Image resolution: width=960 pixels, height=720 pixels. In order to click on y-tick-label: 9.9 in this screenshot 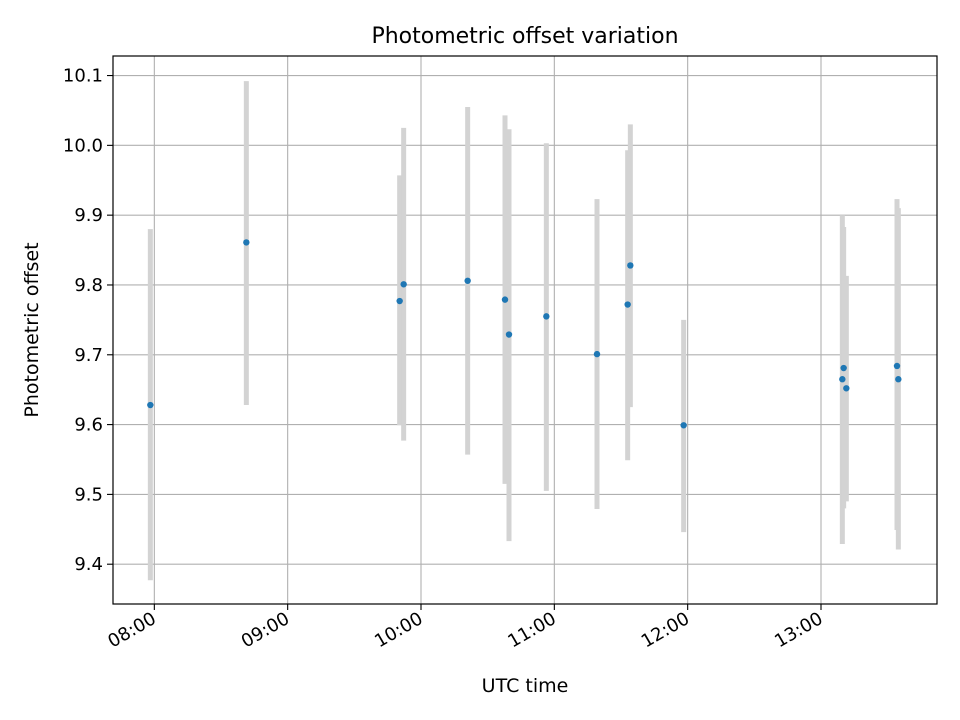, I will do `click(88, 215)`.